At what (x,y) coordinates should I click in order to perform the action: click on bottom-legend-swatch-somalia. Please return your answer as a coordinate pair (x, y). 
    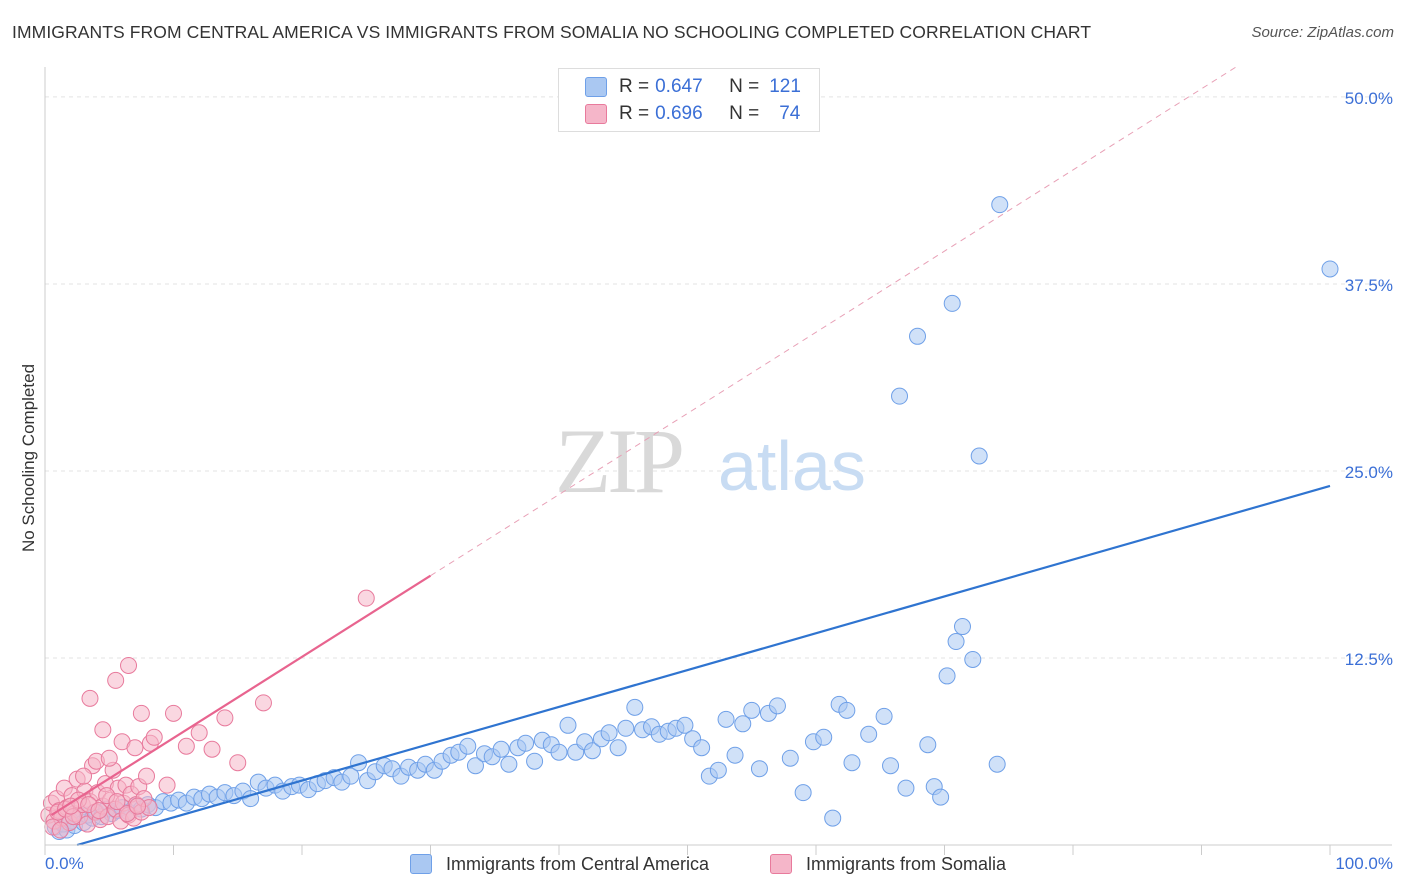
    Looking at the image, I should click on (781, 864).